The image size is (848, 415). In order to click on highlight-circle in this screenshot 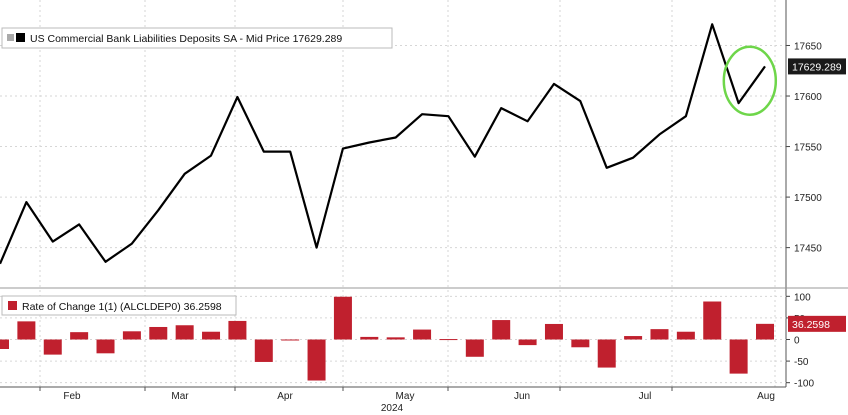, I will do `click(750, 81)`.